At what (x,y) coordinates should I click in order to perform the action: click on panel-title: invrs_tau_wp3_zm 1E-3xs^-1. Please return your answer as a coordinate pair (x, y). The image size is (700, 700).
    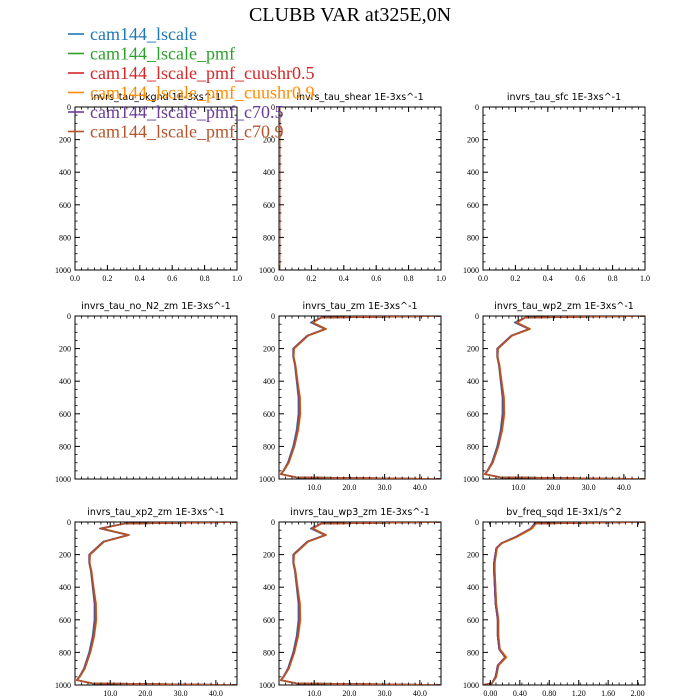
    Looking at the image, I should click on (360, 512).